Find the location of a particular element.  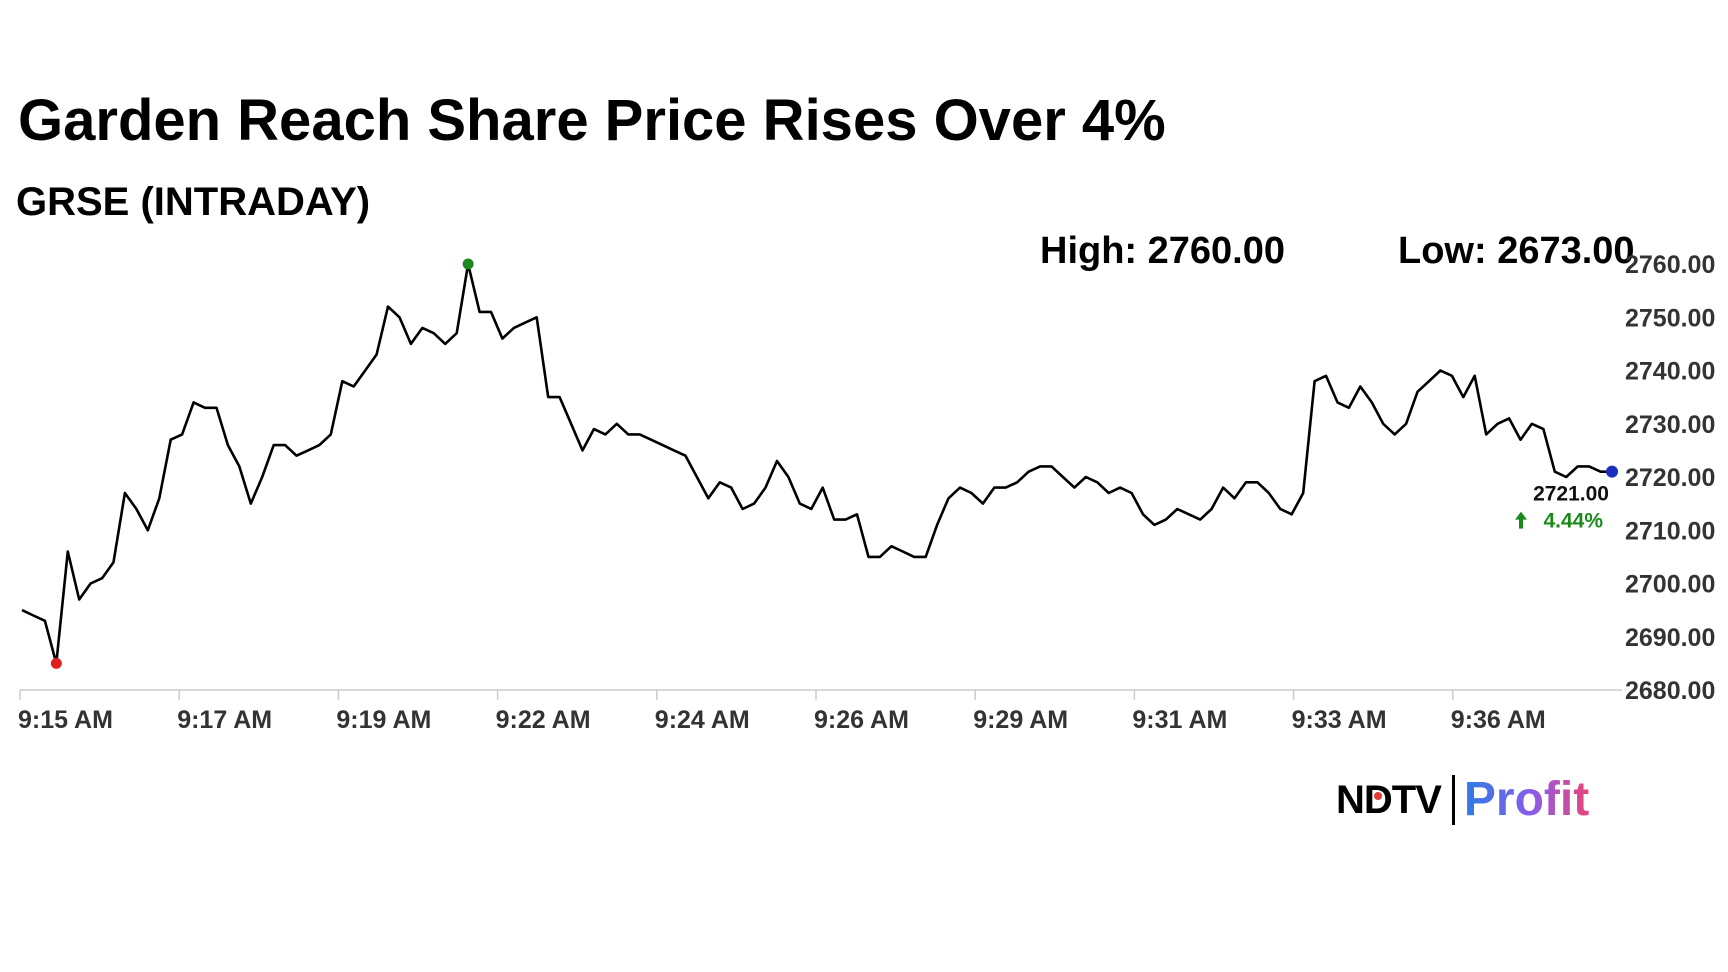

x-tick-label: 9:26 AM is located at coordinates (861, 720).